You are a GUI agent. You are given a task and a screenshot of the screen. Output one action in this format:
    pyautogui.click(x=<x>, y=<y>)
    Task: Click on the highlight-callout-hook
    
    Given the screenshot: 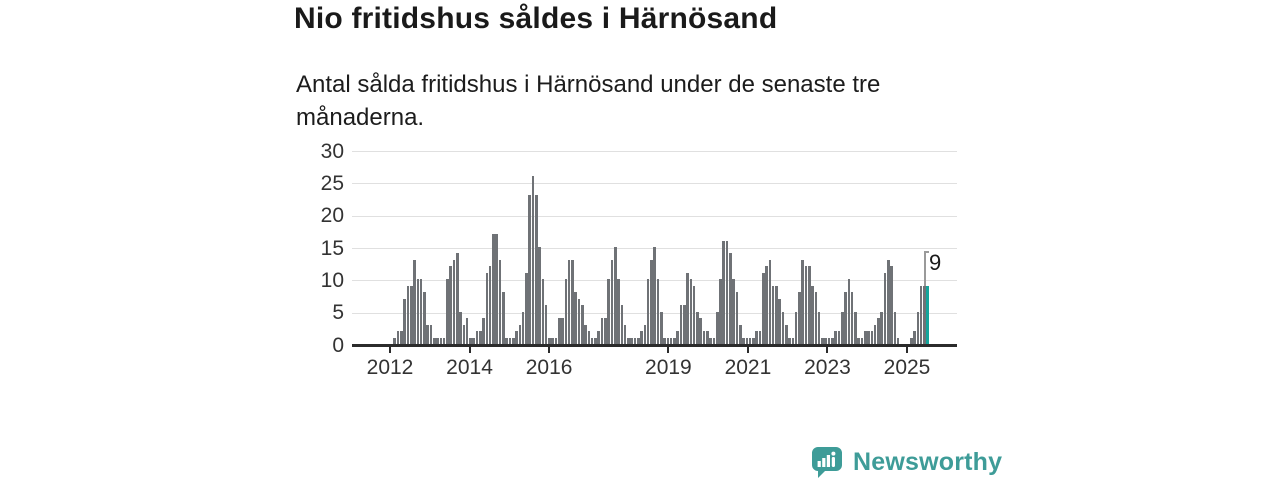 What is the action you would take?
    pyautogui.click(x=926, y=252)
    